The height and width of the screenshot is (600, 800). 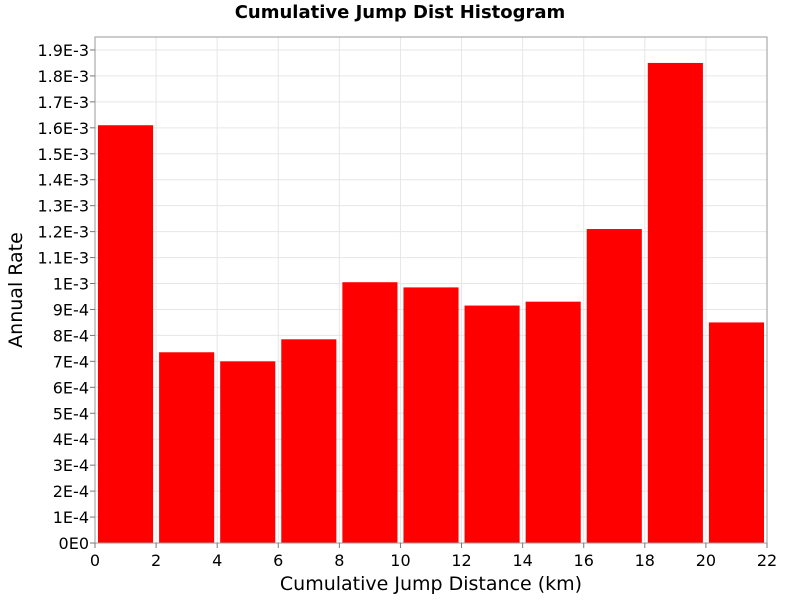 What do you see at coordinates (71, 491) in the screenshot?
I see `y-tick-label: 2E-4` at bounding box center [71, 491].